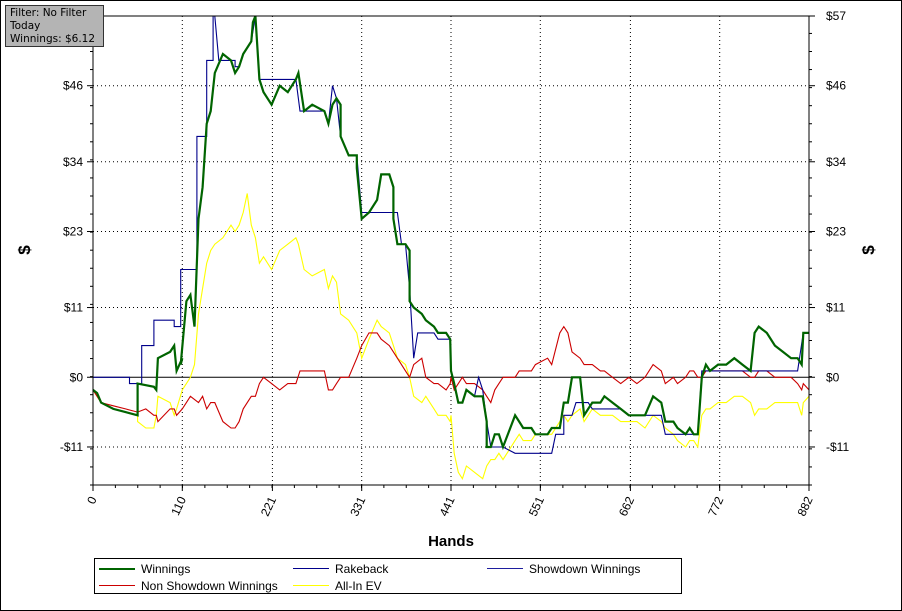  I want to click on legend-label-winnings: Winnings, so click(166, 569).